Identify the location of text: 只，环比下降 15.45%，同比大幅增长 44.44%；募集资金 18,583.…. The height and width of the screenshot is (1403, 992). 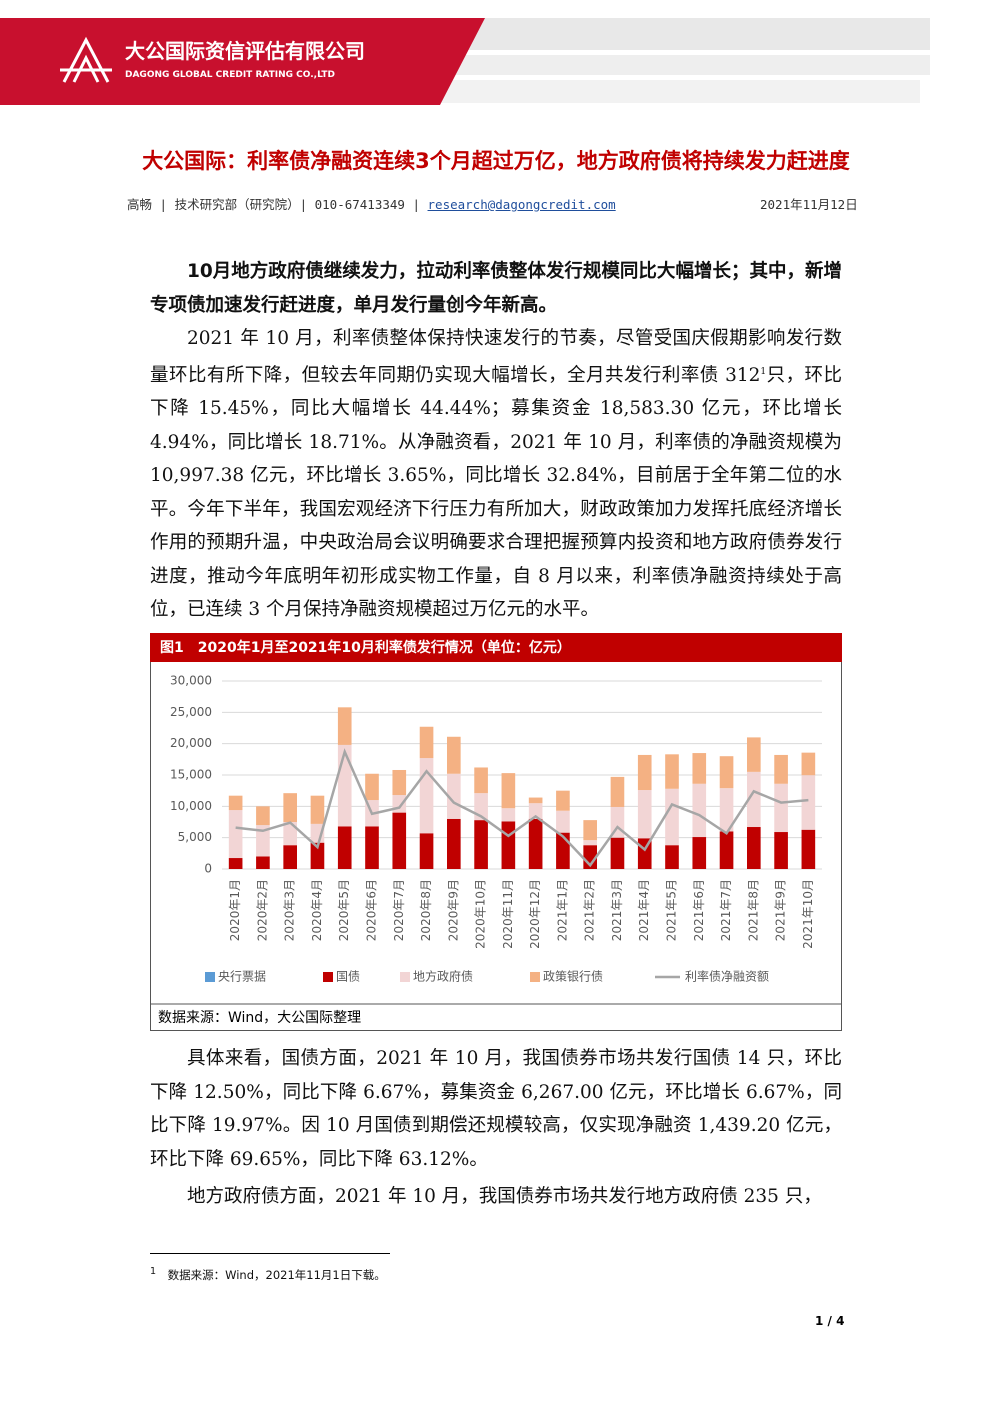
(496, 492).